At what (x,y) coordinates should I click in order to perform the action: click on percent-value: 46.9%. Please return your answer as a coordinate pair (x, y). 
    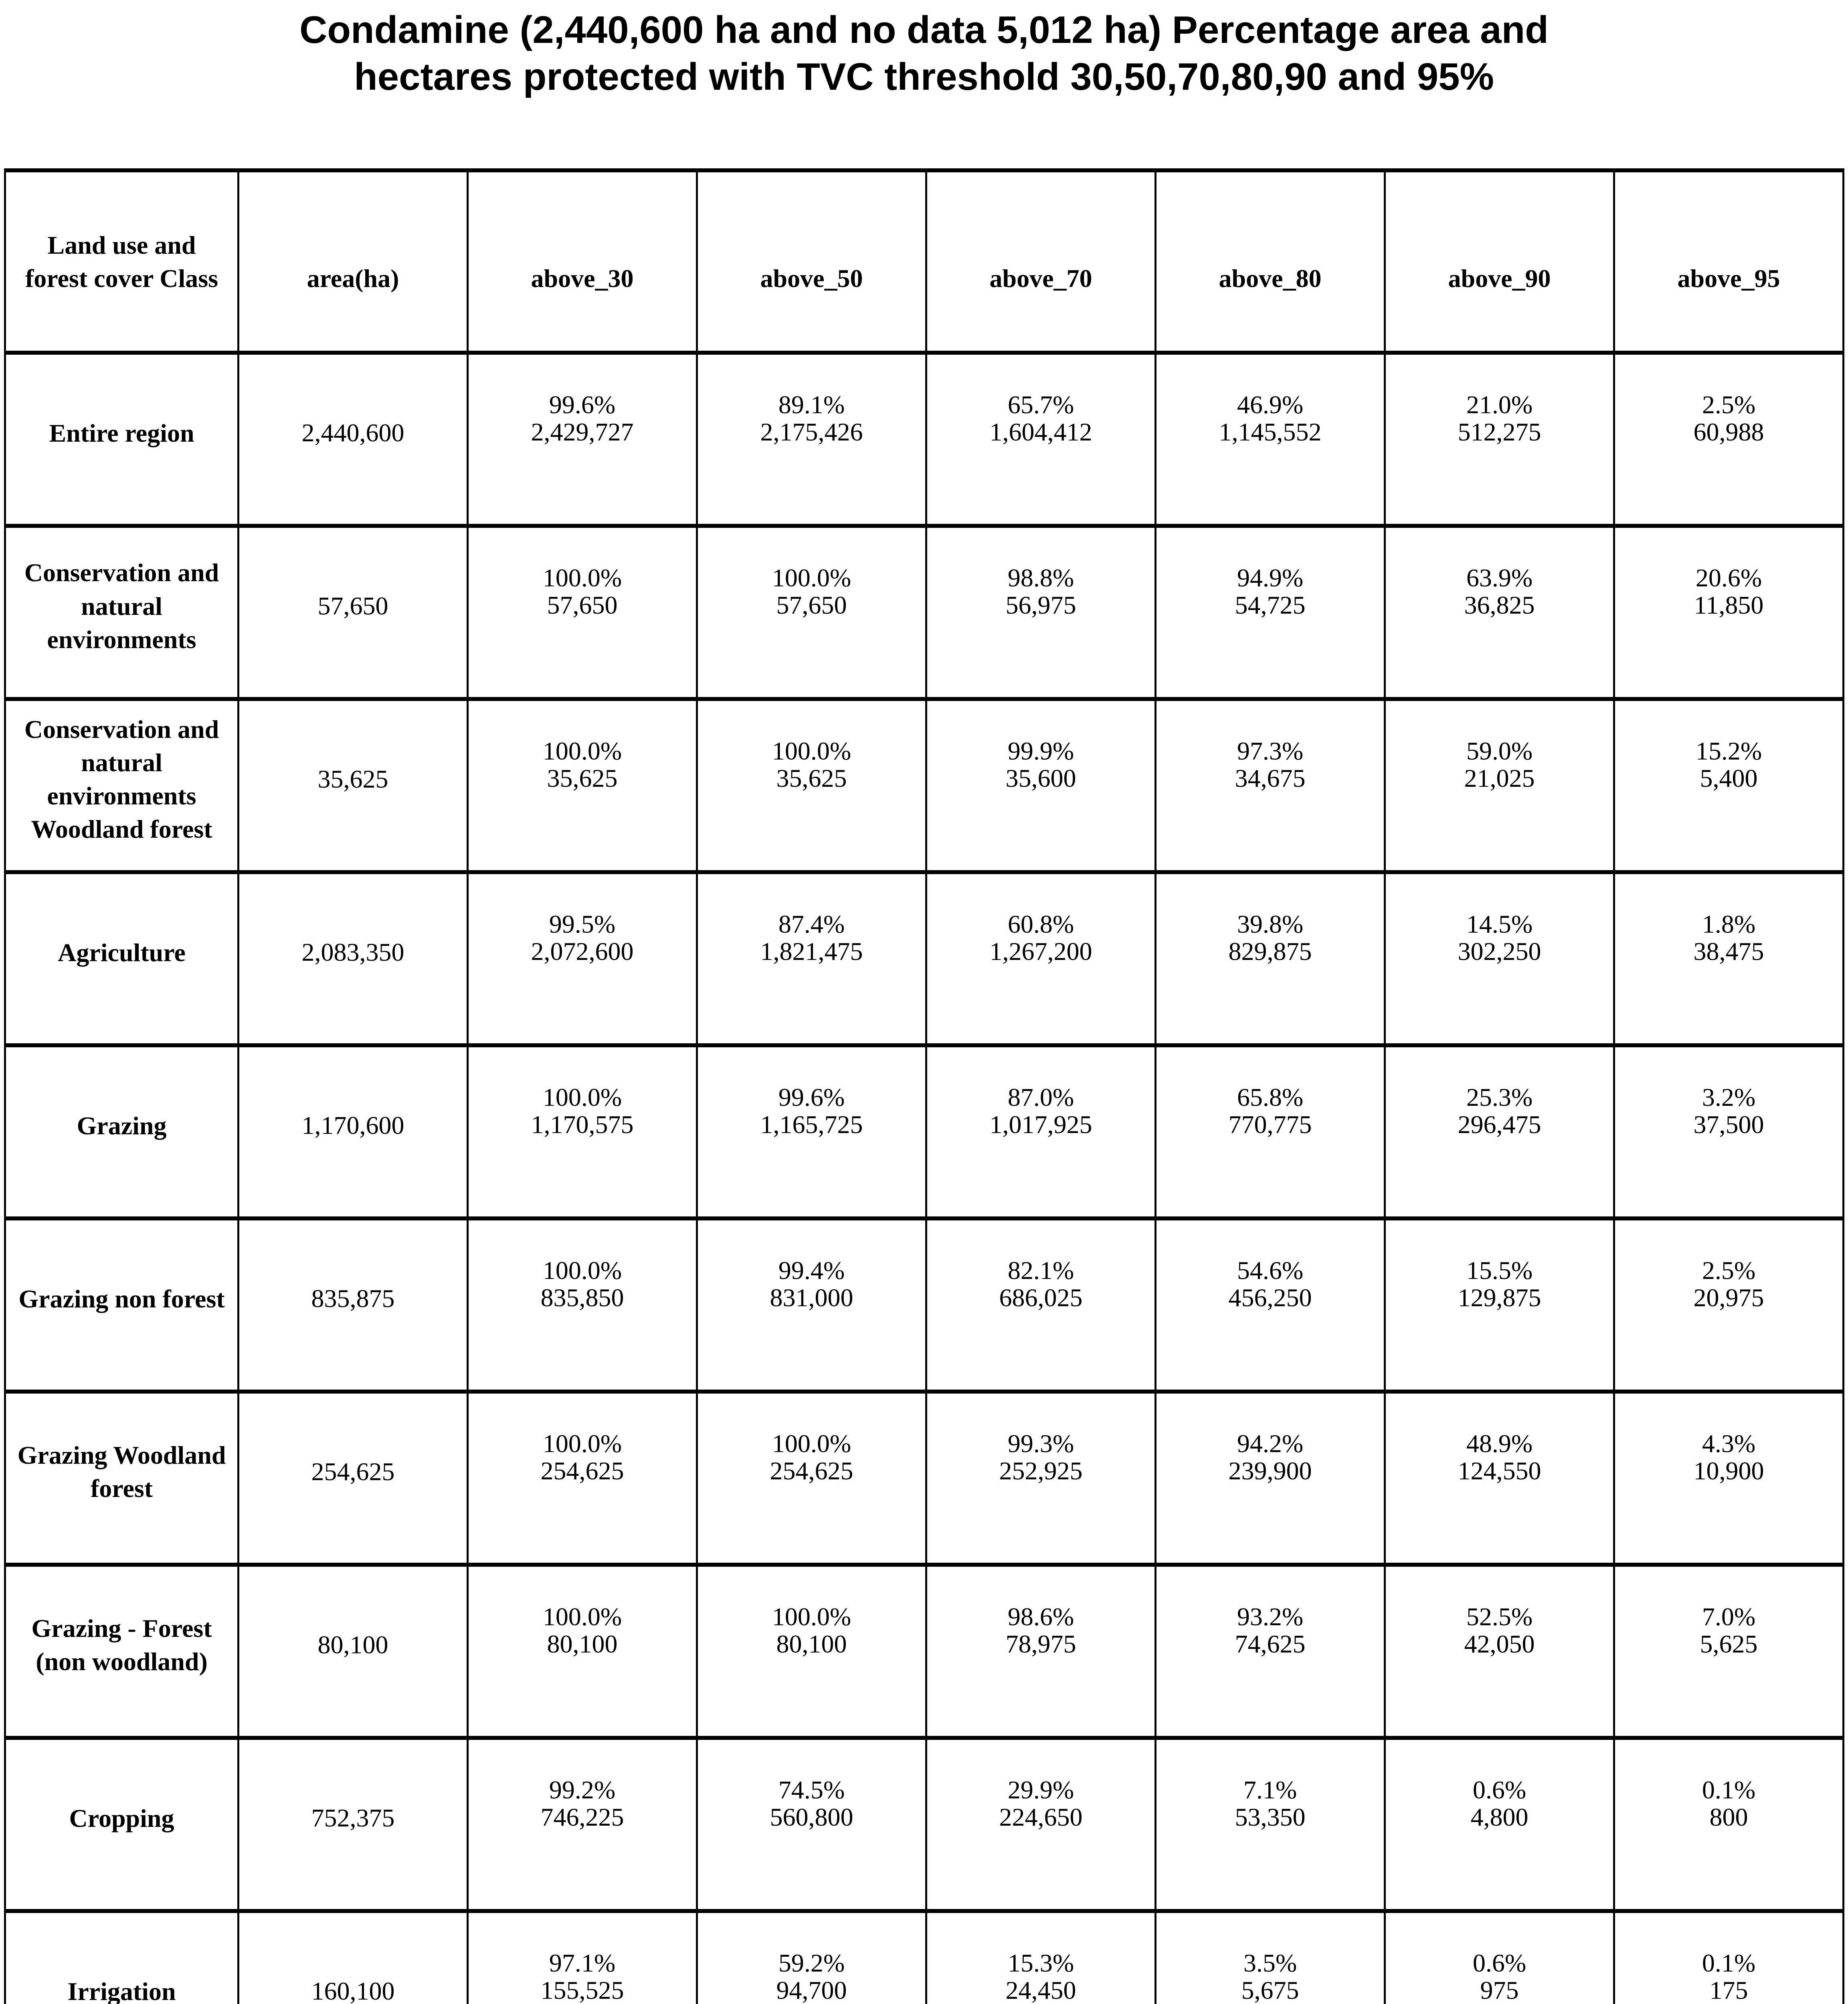
    Looking at the image, I should click on (1270, 404).